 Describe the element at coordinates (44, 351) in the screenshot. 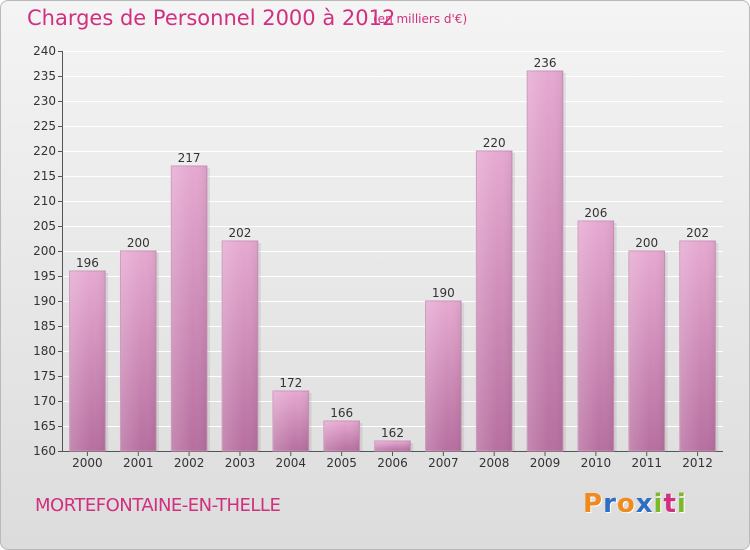

I see `y-tick-label: 180` at that location.